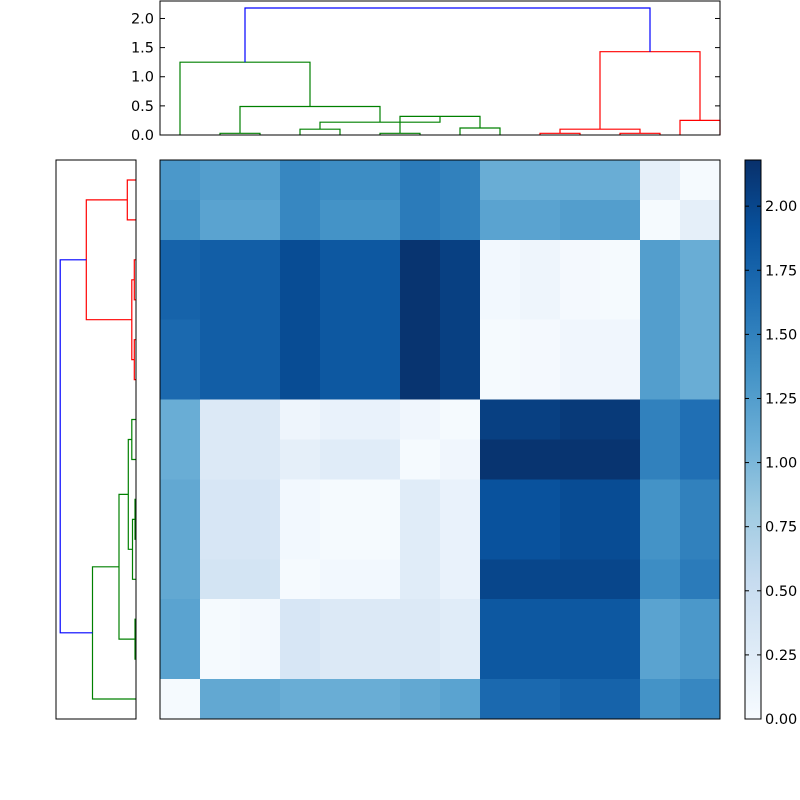 This screenshot has width=800, height=800. I want to click on colorbar-tick-label: 1.75, so click(781, 271).